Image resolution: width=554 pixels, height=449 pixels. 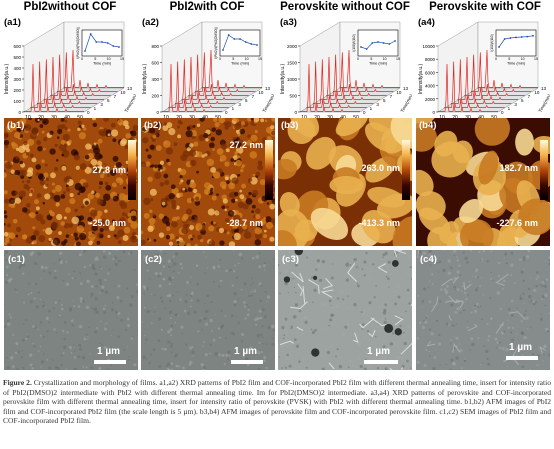 What do you see at coordinates (17, 57) in the screenshot?
I see `y-tick-label: 500` at bounding box center [17, 57].